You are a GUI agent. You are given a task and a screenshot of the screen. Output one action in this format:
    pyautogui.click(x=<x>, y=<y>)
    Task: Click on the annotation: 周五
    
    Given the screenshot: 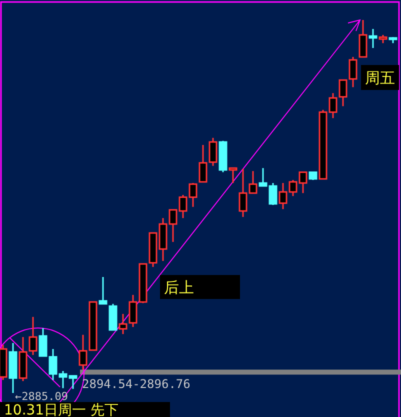 What is the action you would take?
    pyautogui.click(x=380, y=77)
    